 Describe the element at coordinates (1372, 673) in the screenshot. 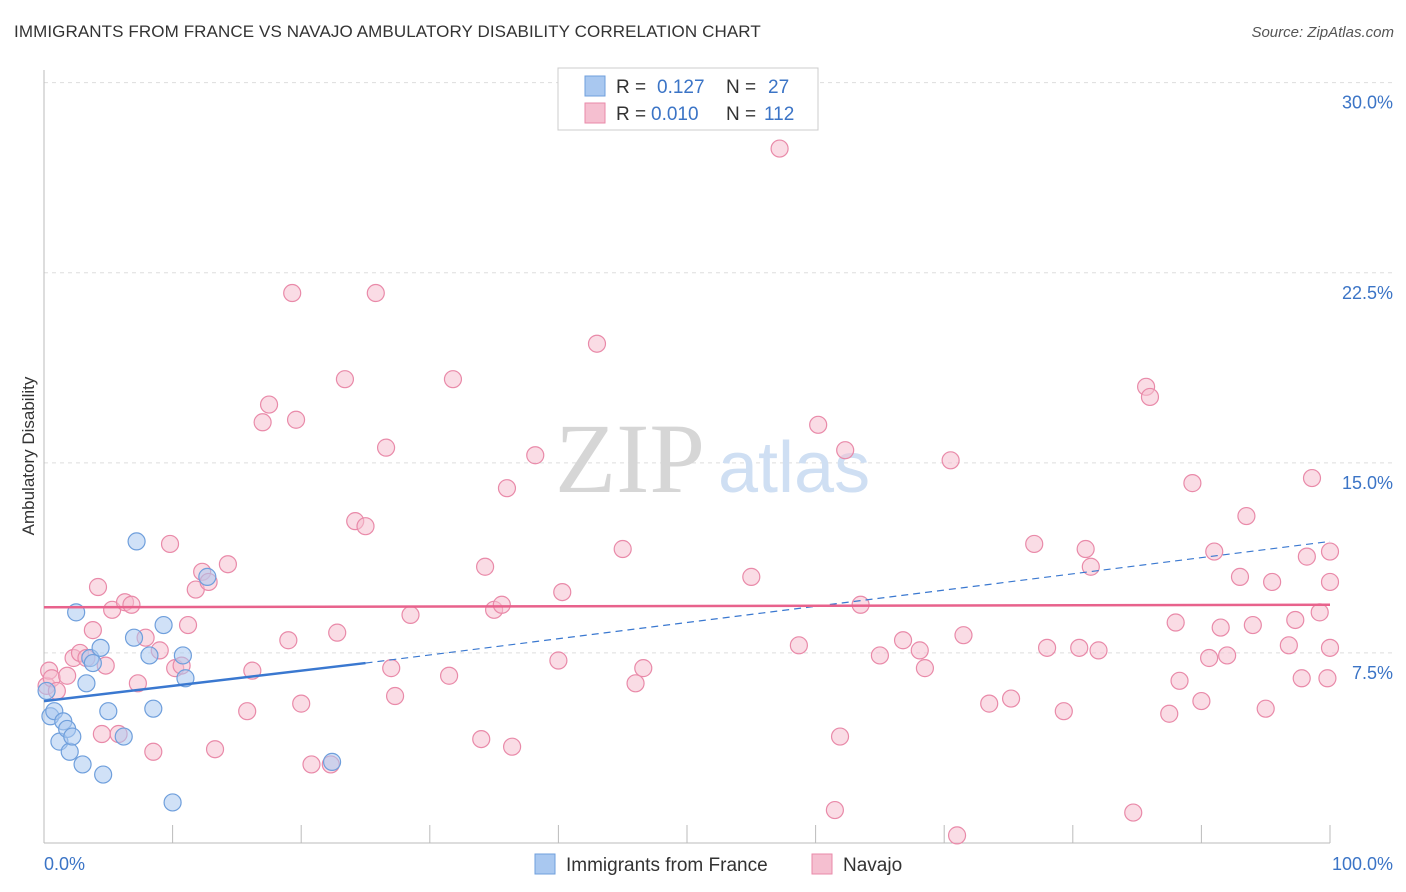

I see `y-tick-label: 7.5%` at that location.